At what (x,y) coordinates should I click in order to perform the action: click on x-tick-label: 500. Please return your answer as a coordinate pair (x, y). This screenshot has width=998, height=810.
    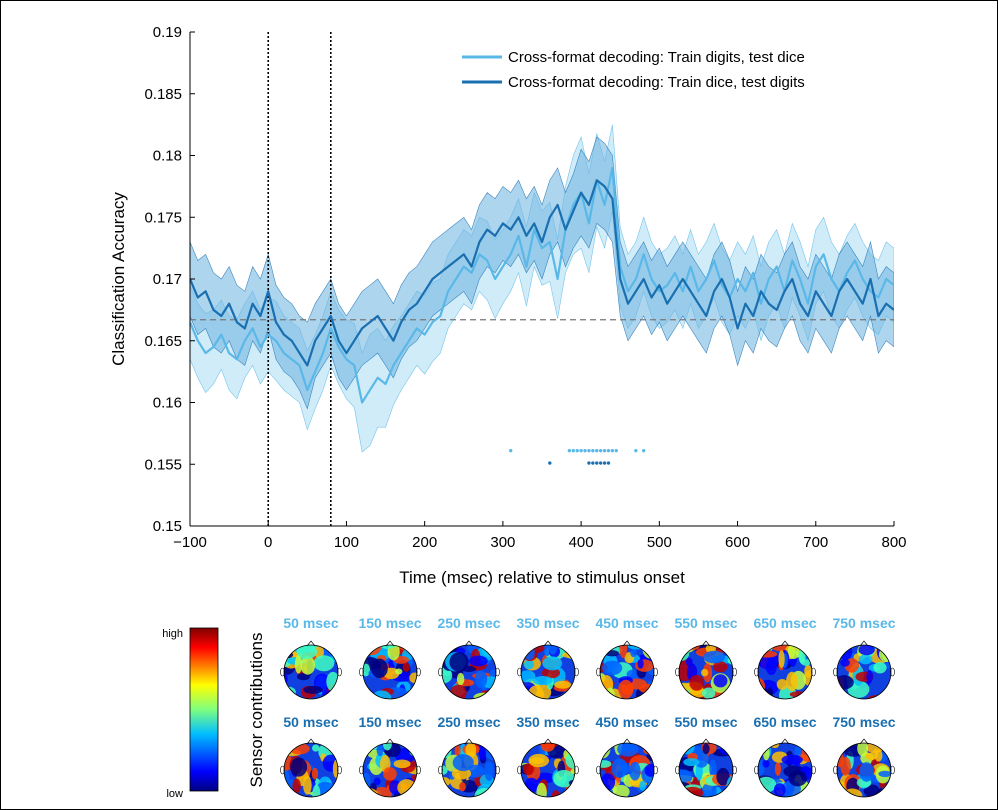
    Looking at the image, I should click on (659, 542).